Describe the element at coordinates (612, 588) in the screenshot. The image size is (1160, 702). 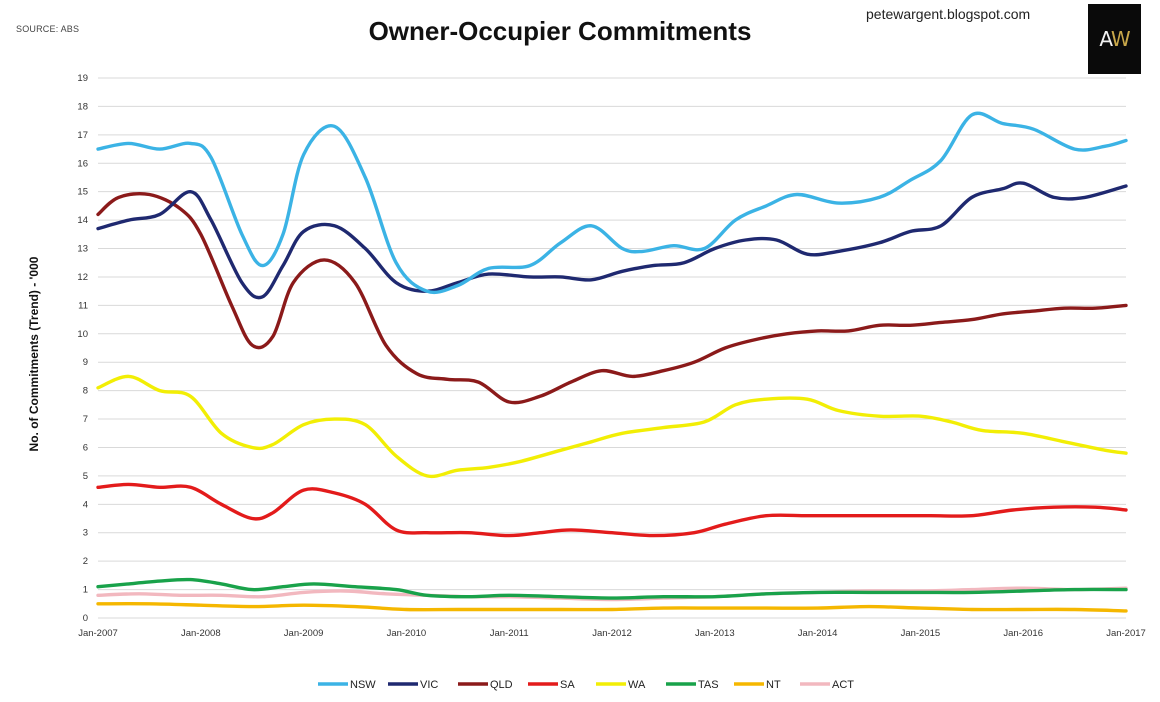
I see `series-line-tas` at that location.